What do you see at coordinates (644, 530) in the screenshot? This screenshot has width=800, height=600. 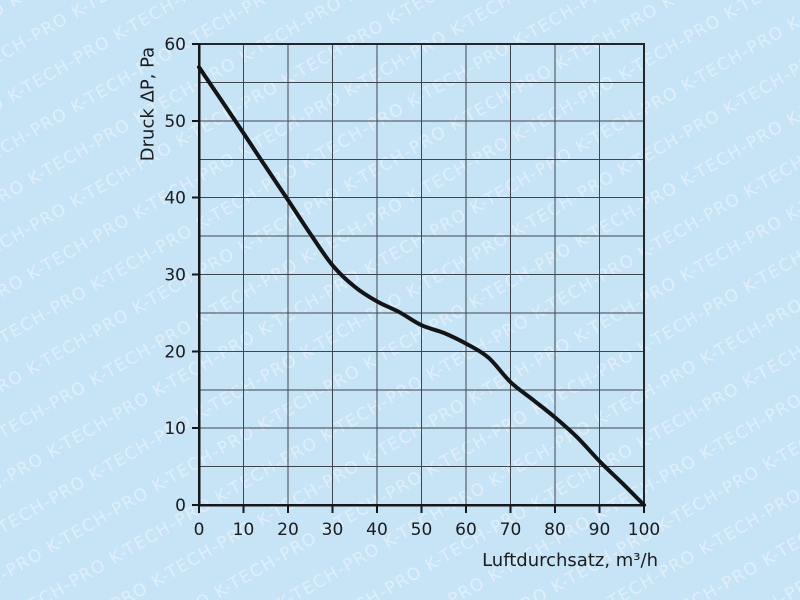 I see `x-tick-label: 100` at bounding box center [644, 530].